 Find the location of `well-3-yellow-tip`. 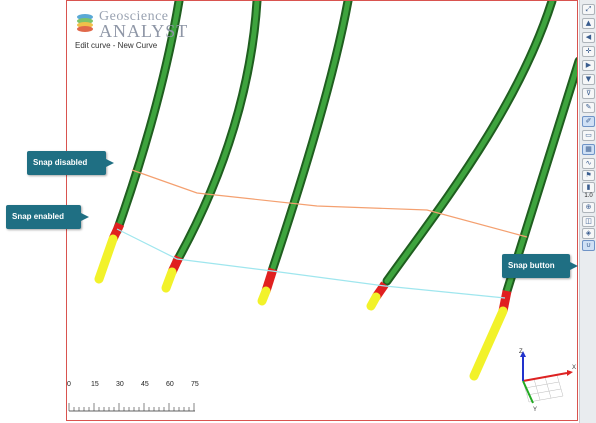

well-3-yellow-tip is located at coordinates (264, 296).